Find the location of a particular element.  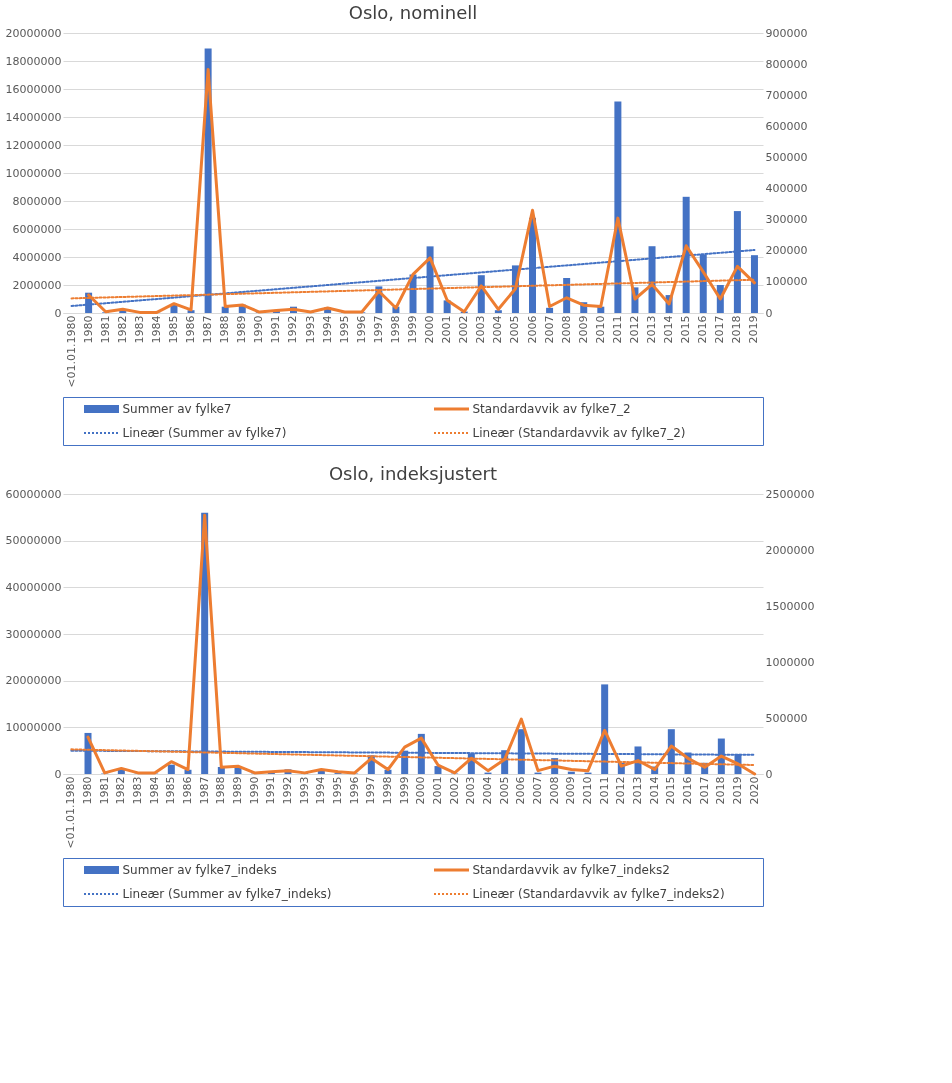

x-tick-label: 2019 is located at coordinates (754, 329).